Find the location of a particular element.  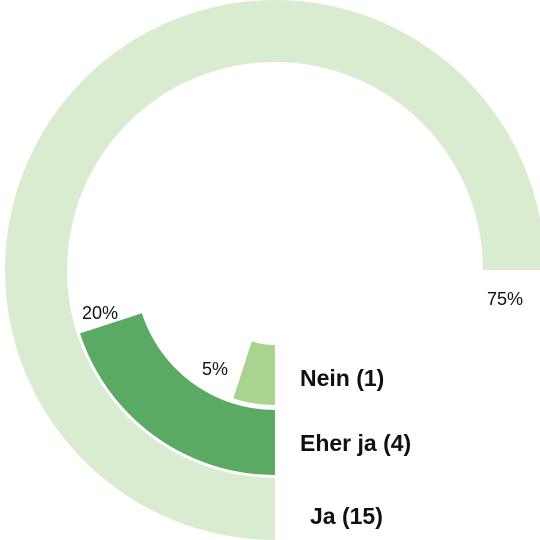

value-label: 75% is located at coordinates (505, 299).